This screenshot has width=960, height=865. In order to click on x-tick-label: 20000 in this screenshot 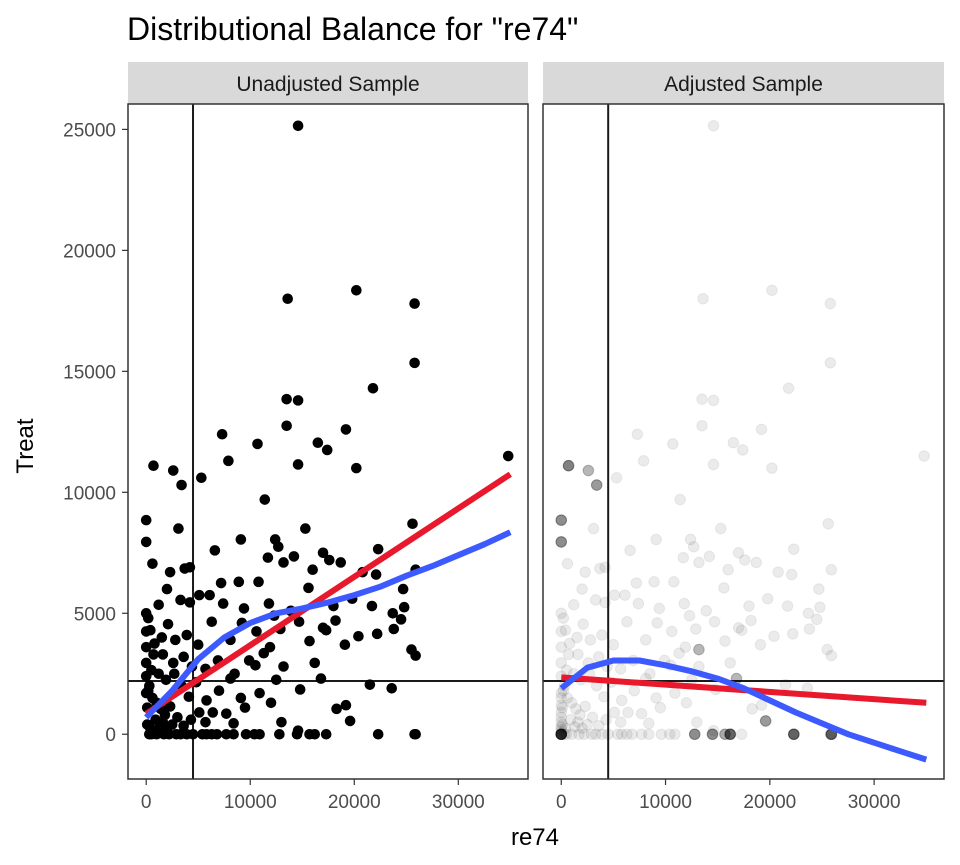, I will do `click(354, 802)`.